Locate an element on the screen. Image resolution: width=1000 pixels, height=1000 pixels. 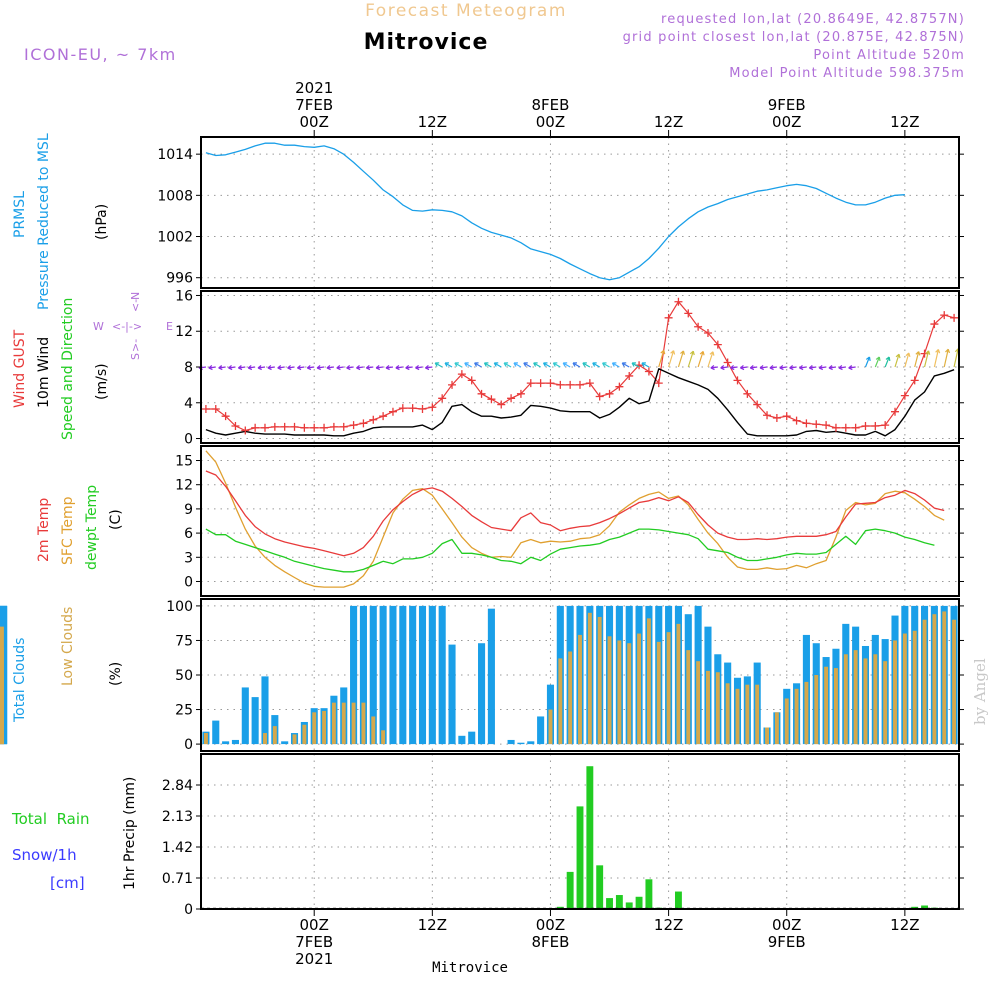
cloud-label-1: Total Clouds is located at coordinates (20, 680).